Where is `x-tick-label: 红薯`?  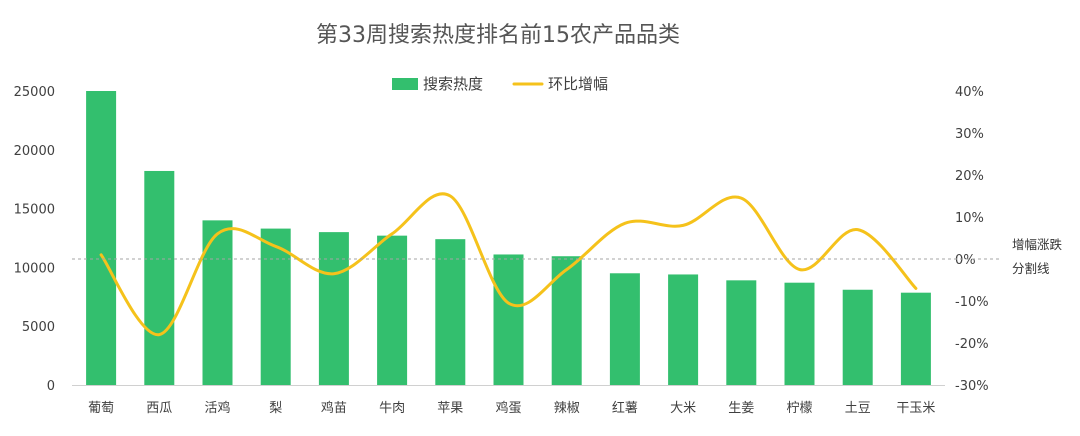
x-tick-label: 红薯 is located at coordinates (625, 408).